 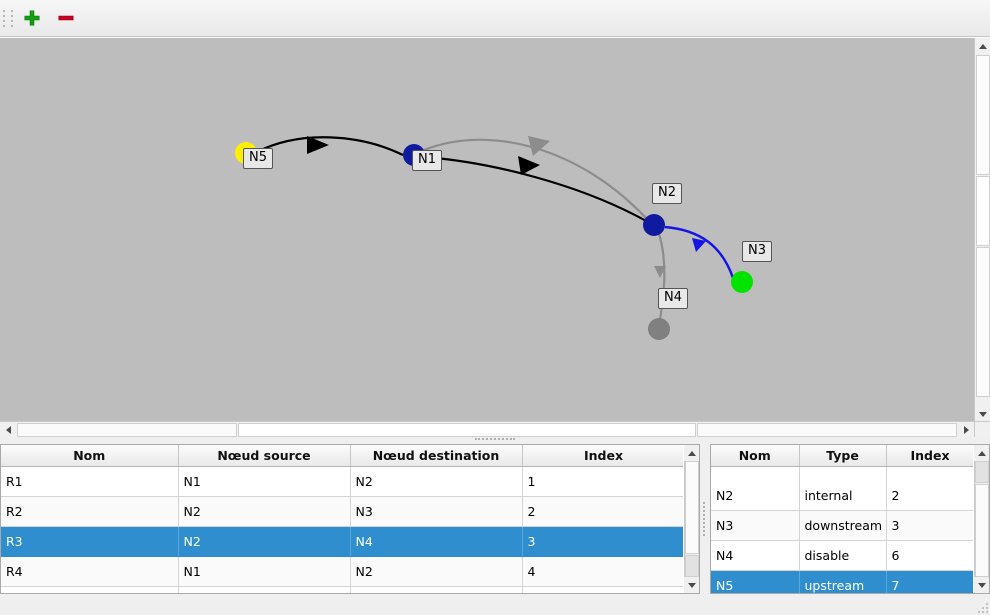 I want to click on table-row: R2 N2 N3 2, so click(x=342, y=511).